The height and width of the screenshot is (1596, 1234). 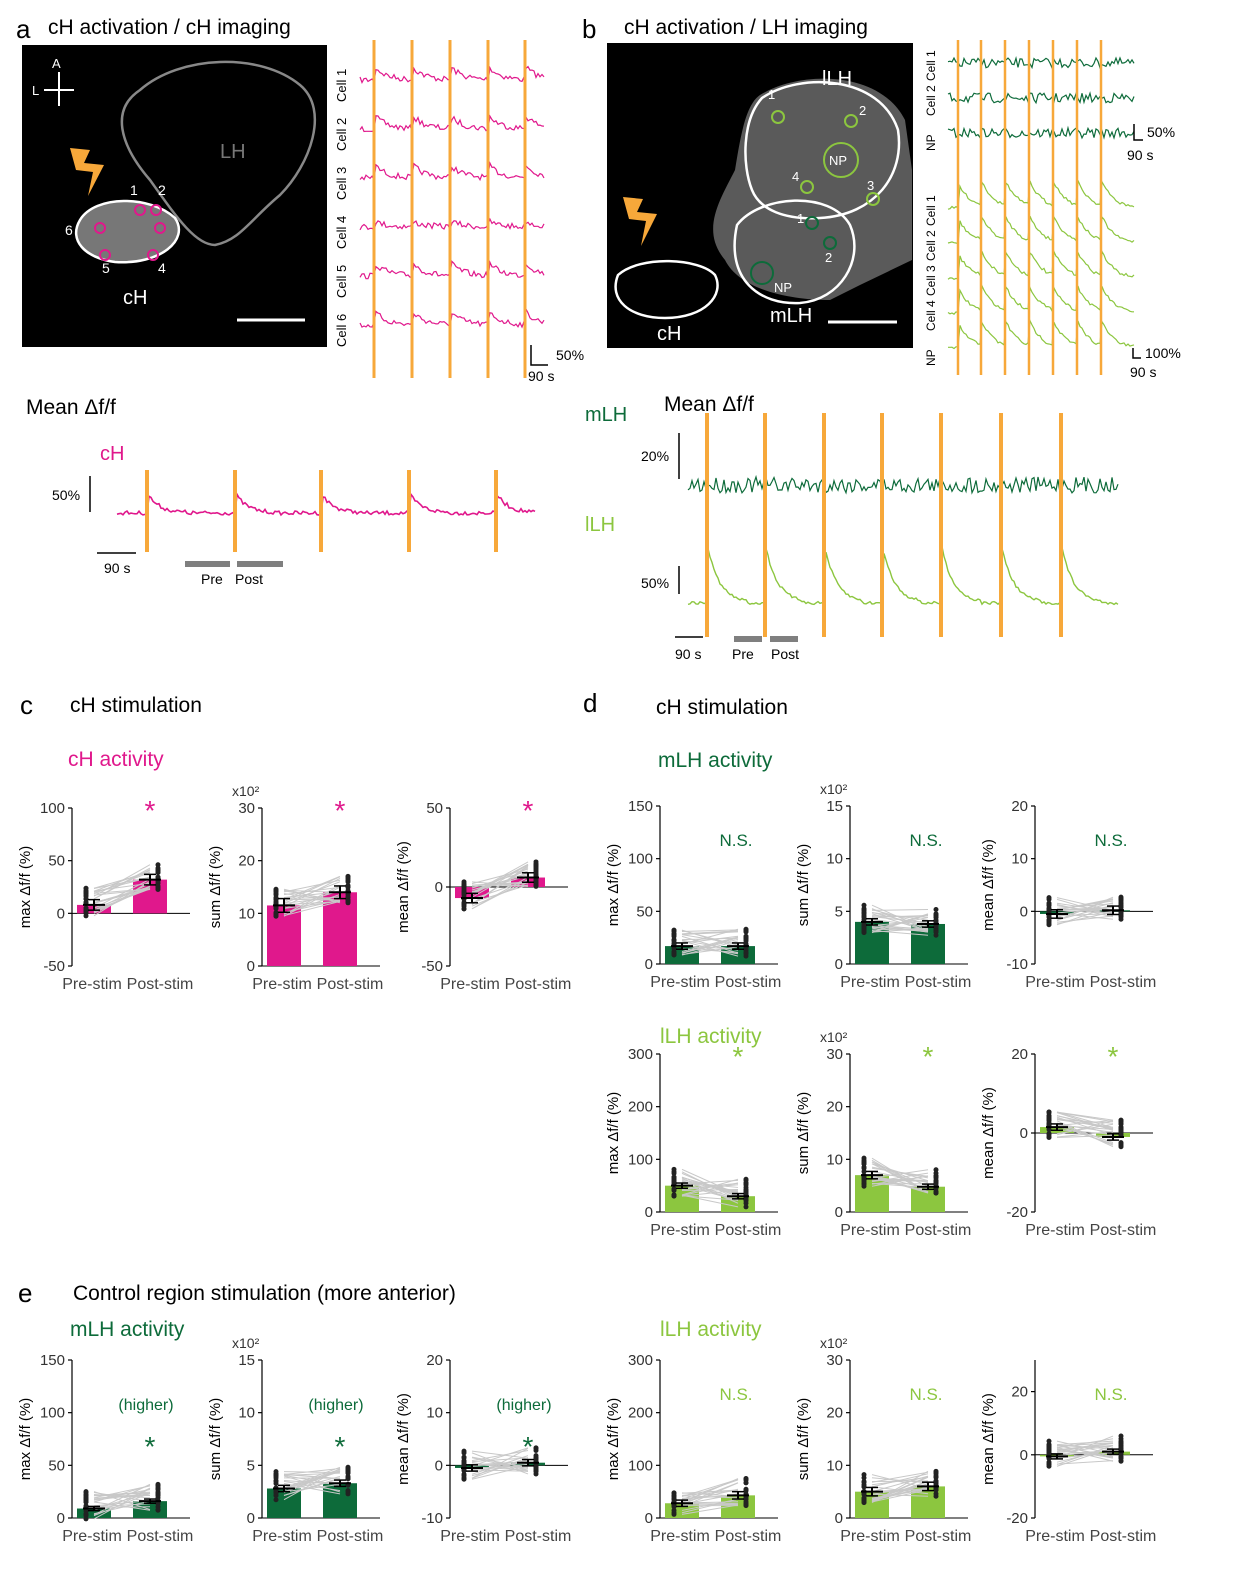 What do you see at coordinates (1163, 353) in the screenshot?
I see `b-scale-y2: 100%` at bounding box center [1163, 353].